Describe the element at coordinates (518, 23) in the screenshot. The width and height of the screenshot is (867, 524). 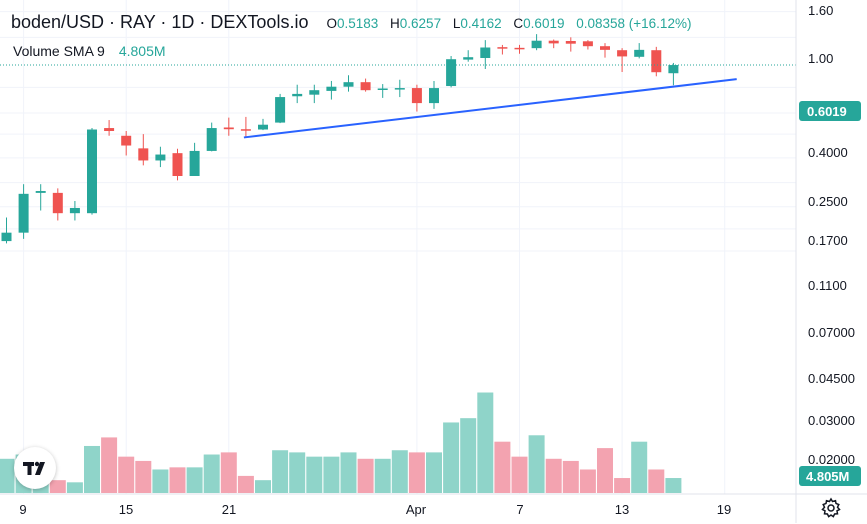
I see `ohlc-key: C` at that location.